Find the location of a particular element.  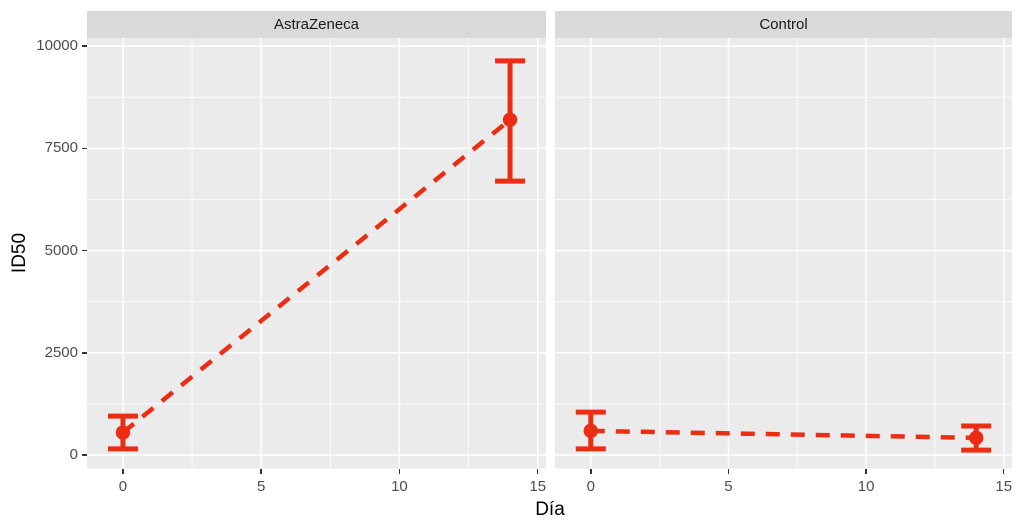

x-axis-title: Día is located at coordinates (550, 509).